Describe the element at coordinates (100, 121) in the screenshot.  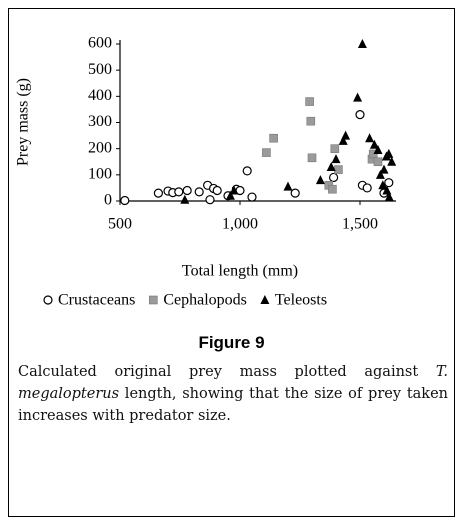
I see `y-tick-label: 300` at that location.